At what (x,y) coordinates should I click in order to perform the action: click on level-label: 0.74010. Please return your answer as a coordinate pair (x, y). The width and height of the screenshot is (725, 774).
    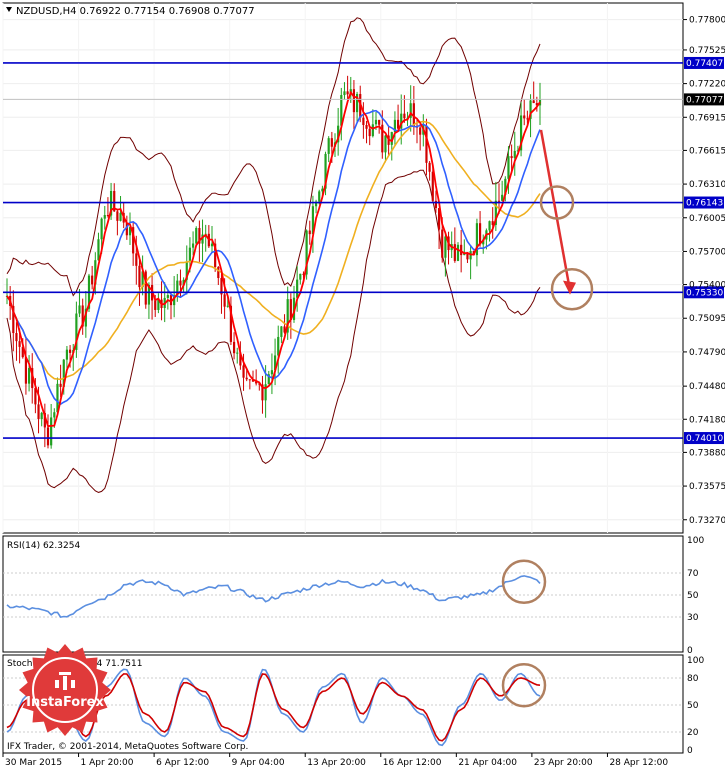
    Looking at the image, I should click on (704, 439).